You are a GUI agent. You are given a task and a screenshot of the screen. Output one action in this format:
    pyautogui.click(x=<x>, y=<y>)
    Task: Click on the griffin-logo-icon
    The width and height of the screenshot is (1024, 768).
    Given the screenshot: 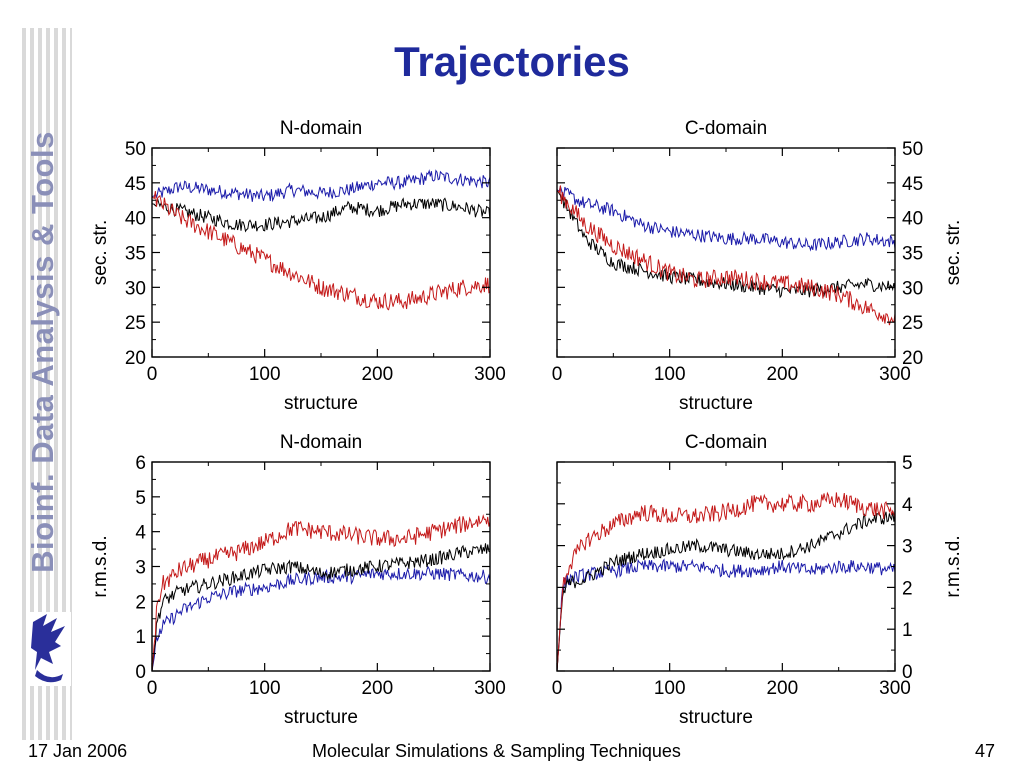 What is the action you would take?
    pyautogui.click(x=49, y=649)
    